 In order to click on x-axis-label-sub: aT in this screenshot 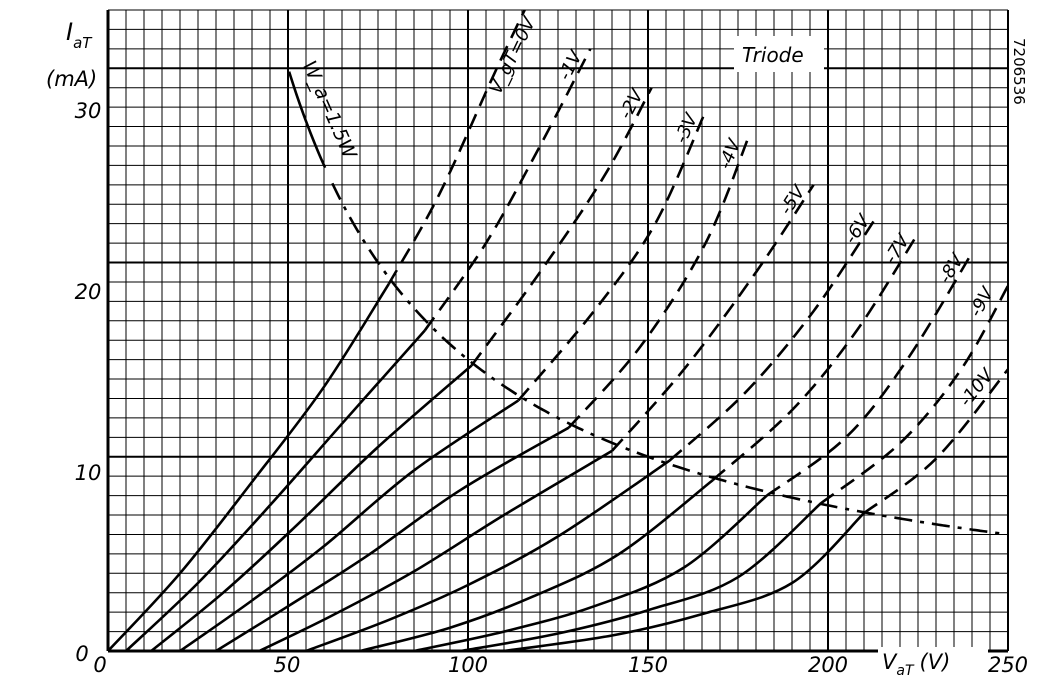, I will do `click(905, 671)`.